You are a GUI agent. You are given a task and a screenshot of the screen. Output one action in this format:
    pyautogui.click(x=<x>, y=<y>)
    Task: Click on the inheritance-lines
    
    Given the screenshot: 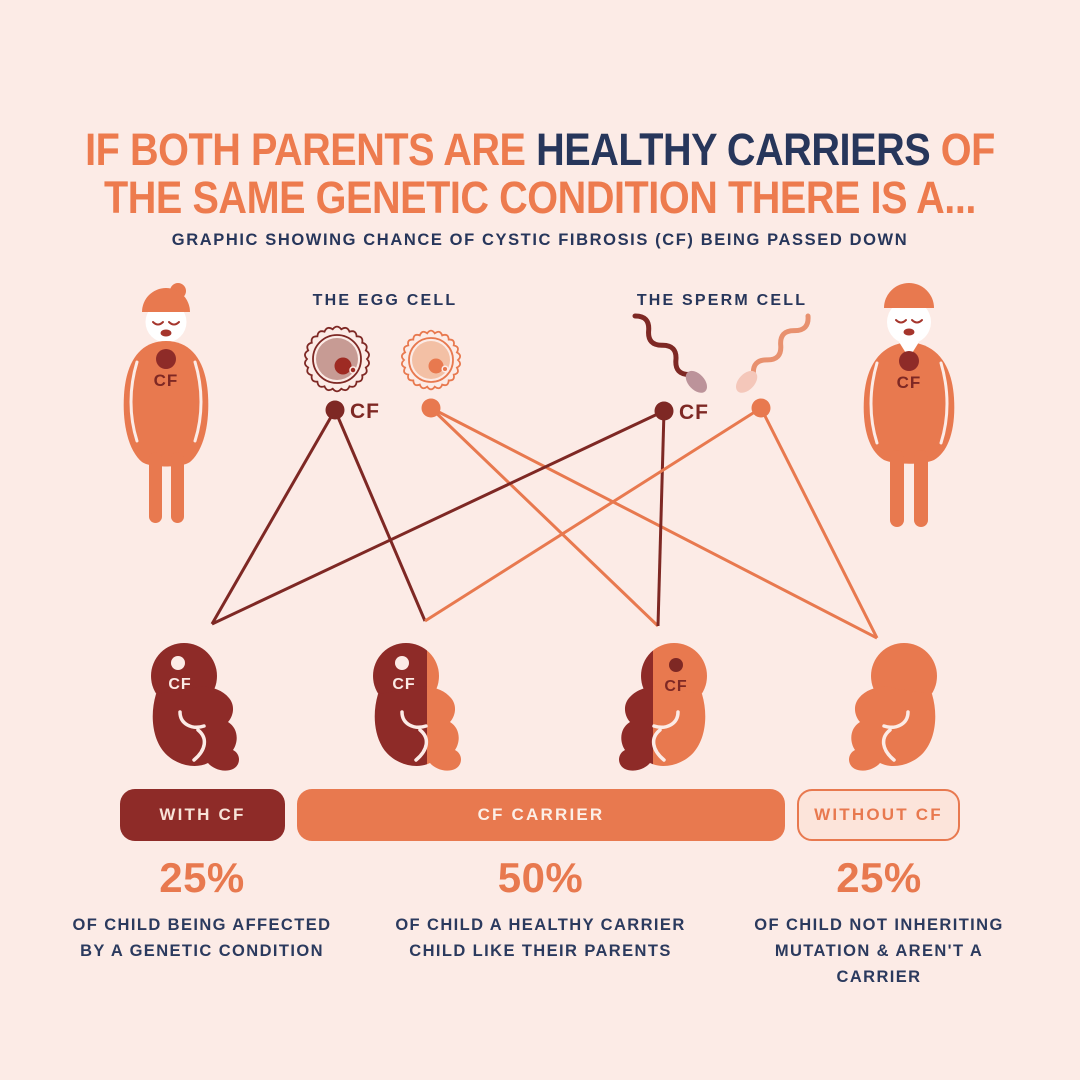 What is the action you would take?
    pyautogui.click(x=544, y=523)
    